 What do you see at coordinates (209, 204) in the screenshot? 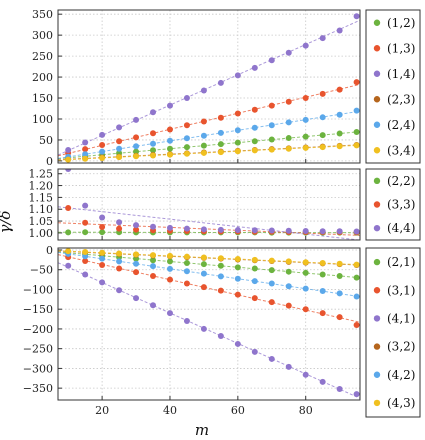
I see `plot-area` at bounding box center [209, 204].